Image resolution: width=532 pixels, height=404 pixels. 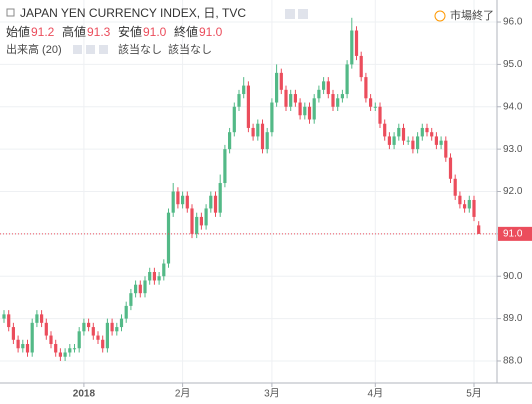 I want to click on x-tick-label: 5月, so click(x=474, y=394).